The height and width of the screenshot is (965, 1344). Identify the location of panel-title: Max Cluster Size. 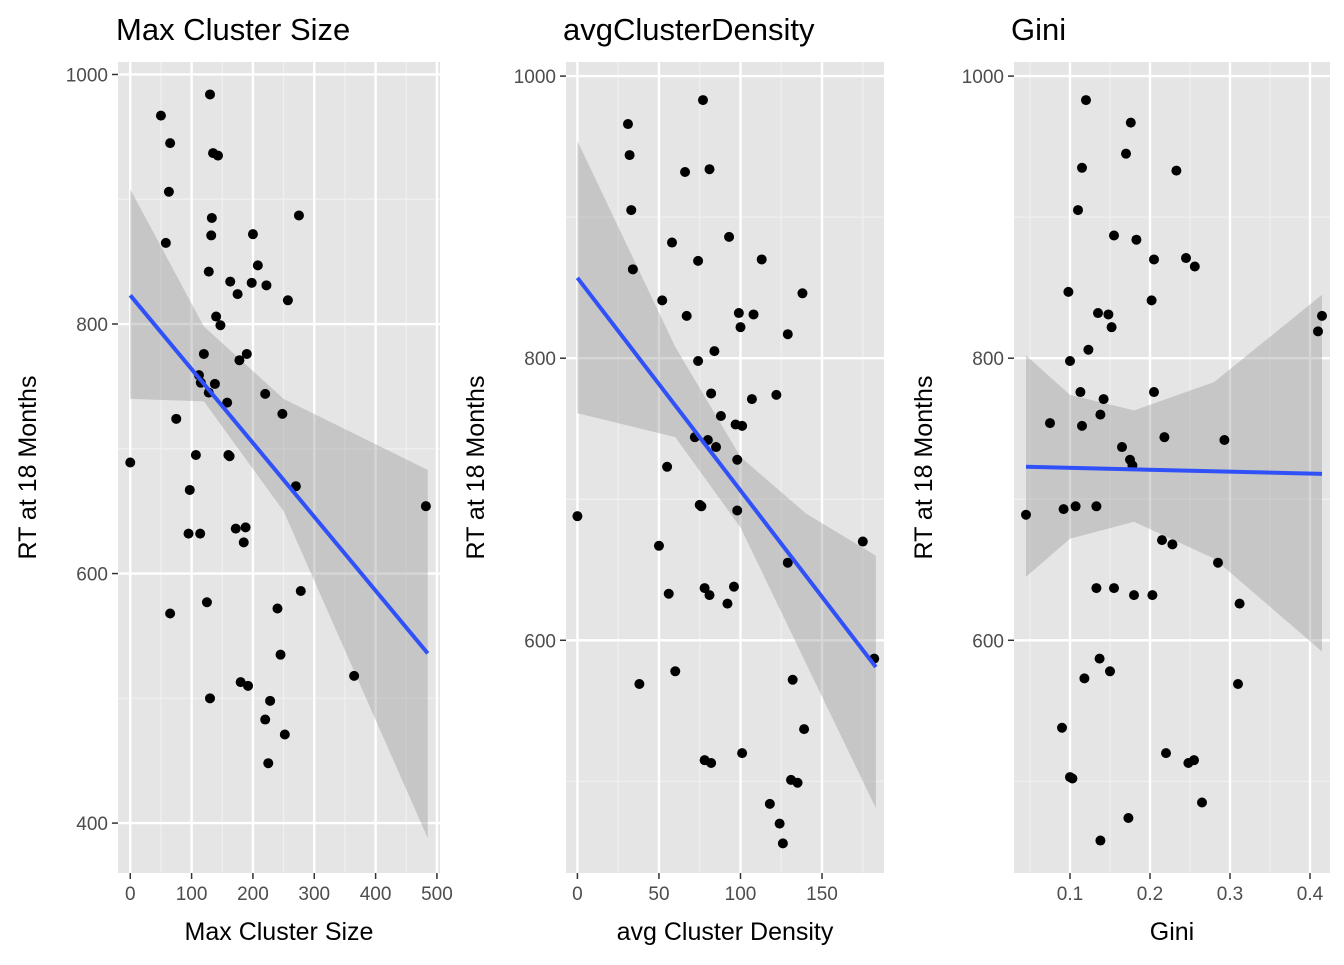
(233, 29).